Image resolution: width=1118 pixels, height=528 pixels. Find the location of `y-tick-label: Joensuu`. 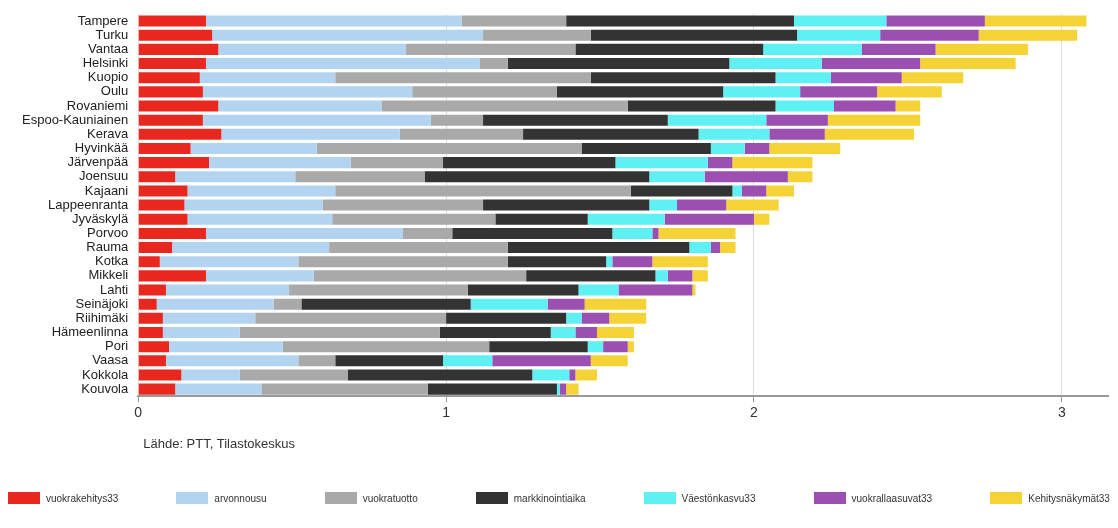

y-tick-label: Joensuu is located at coordinates (104, 176).